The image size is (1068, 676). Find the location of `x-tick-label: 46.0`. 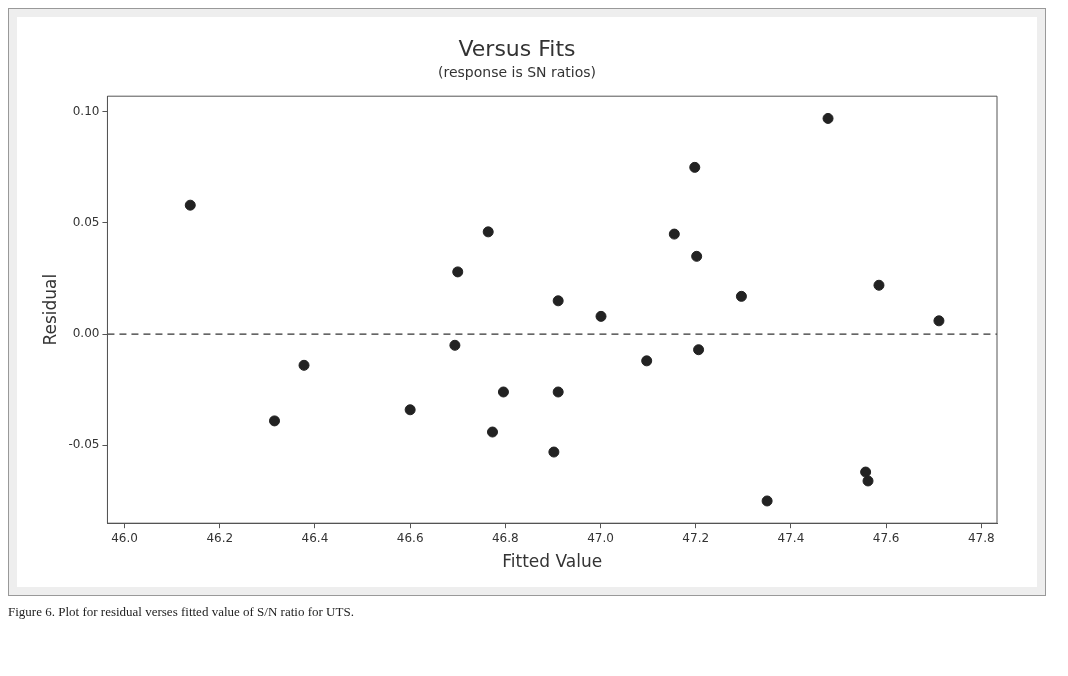

x-tick-label: 46.0 is located at coordinates (124, 537).